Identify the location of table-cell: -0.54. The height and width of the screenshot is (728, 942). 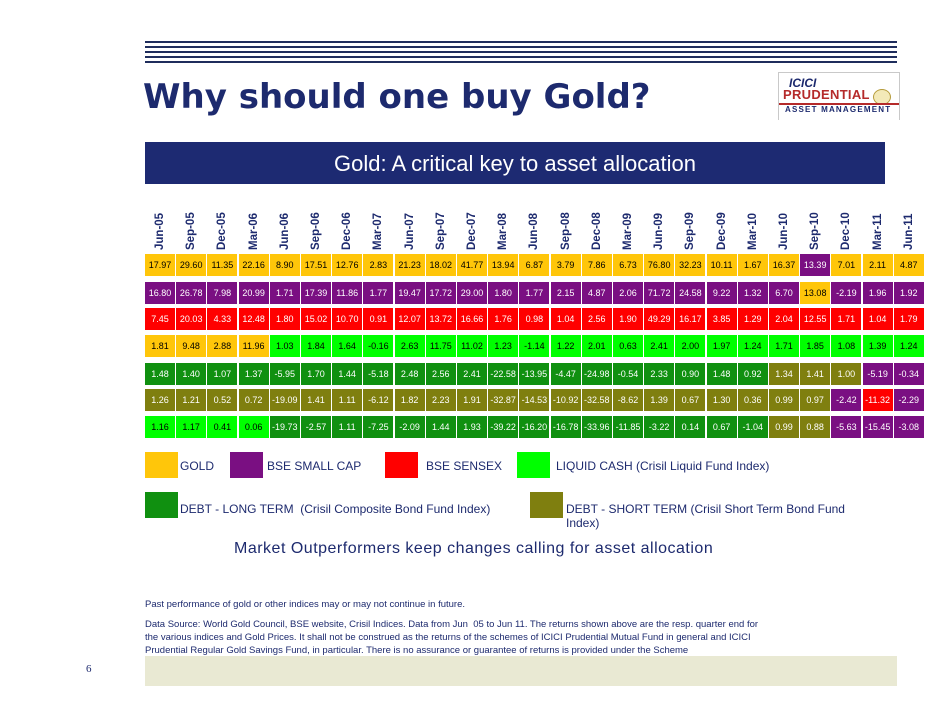
(628, 374).